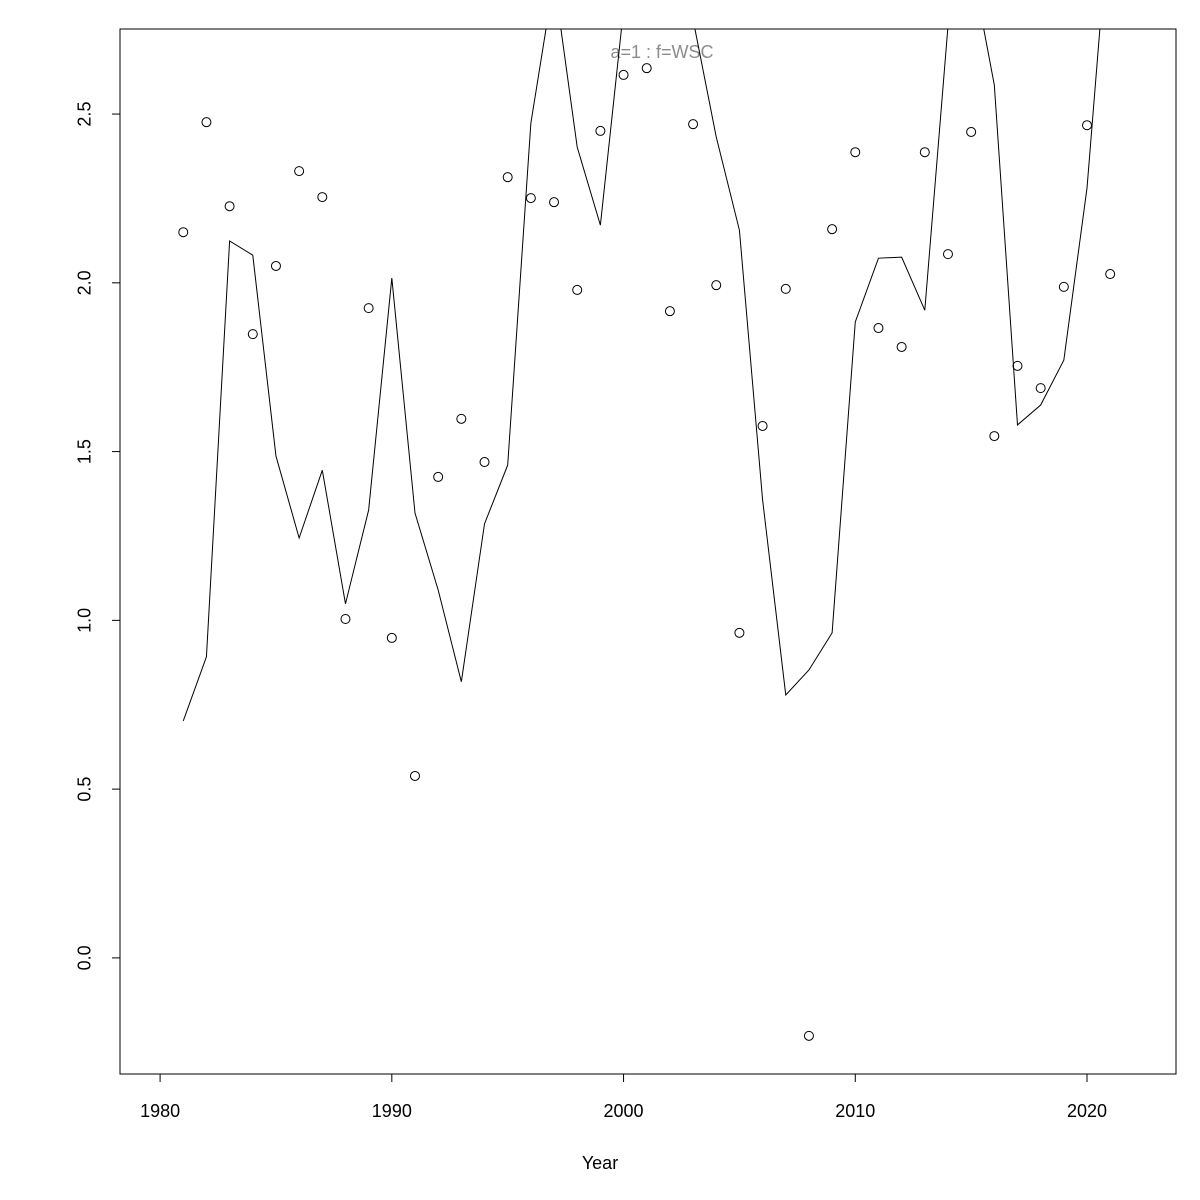 Image resolution: width=1200 pixels, height=1200 pixels. I want to click on x-tick-label: 2000, so click(624, 1111).